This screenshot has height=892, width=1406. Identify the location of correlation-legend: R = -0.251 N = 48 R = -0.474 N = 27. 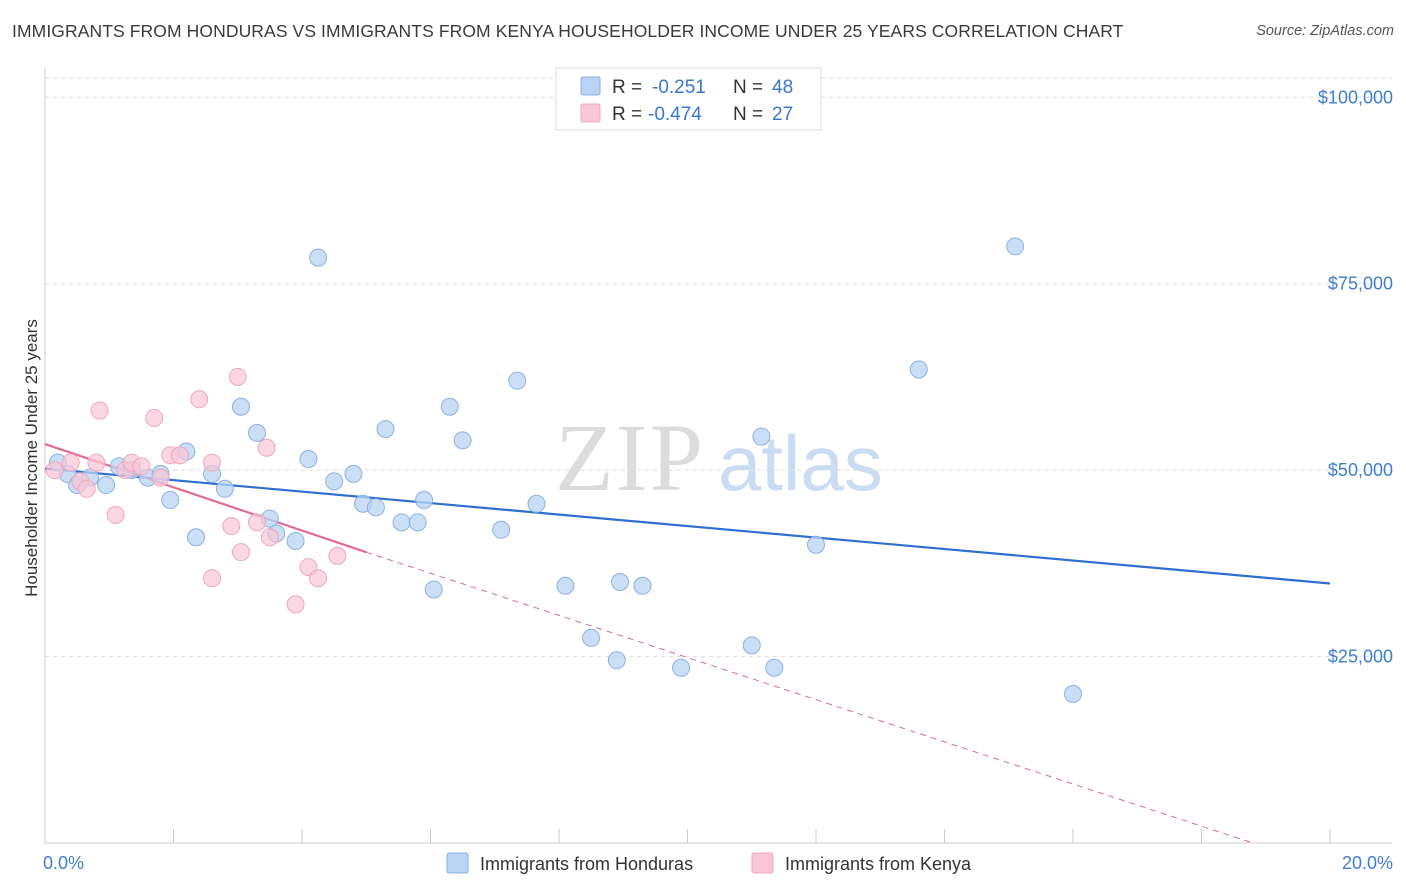
(688, 99).